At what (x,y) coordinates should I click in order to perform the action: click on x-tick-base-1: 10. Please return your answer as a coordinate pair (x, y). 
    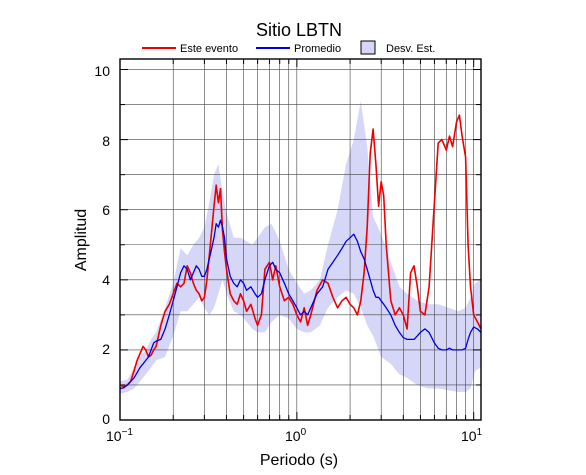
    Looking at the image, I should click on (293, 436).